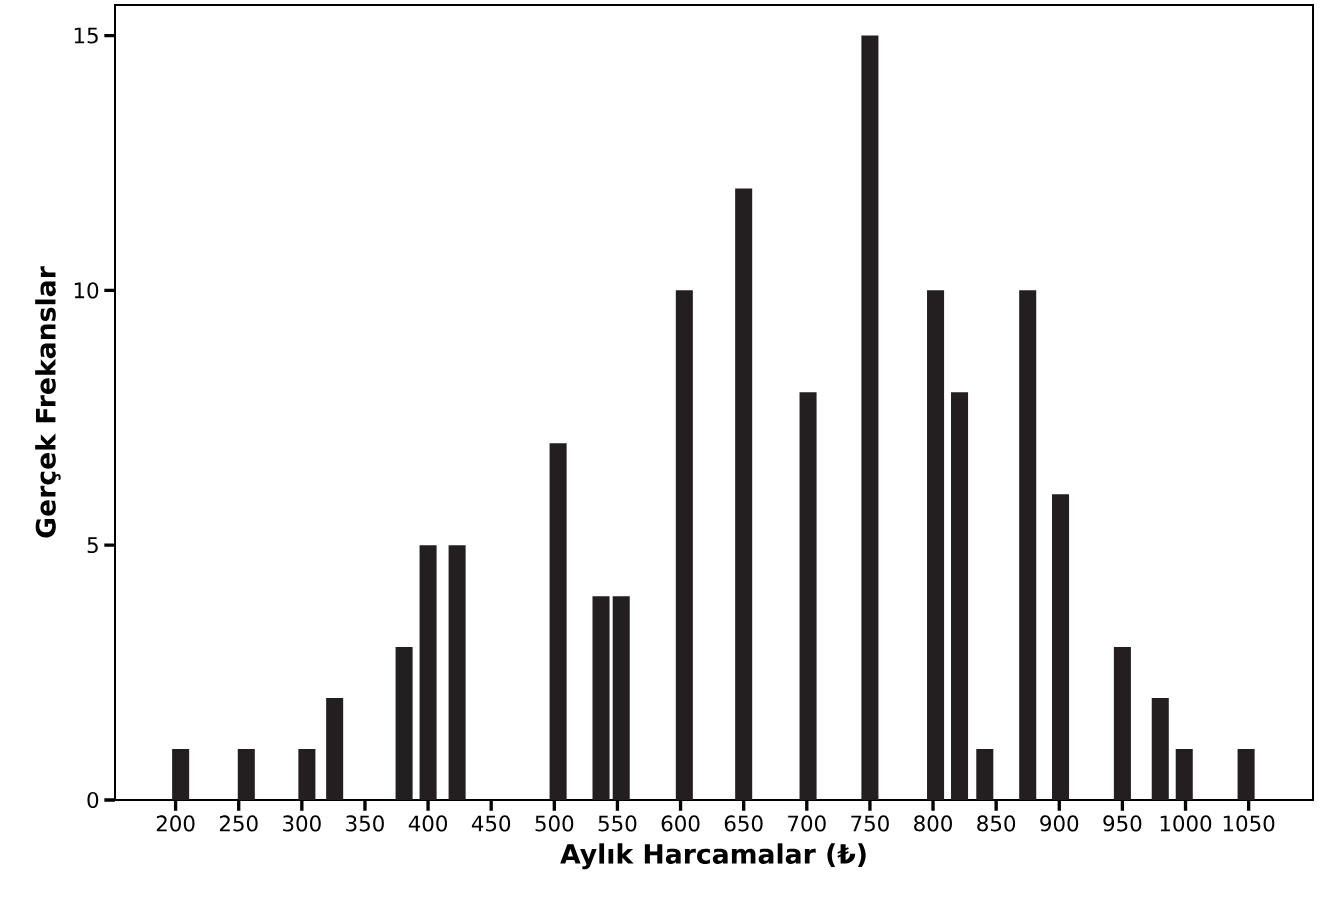 Image resolution: width=1322 pixels, height=919 pixels. Describe the element at coordinates (713, 856) in the screenshot. I see `x-axis-title: Aylık Harcamalar (₺)` at that location.